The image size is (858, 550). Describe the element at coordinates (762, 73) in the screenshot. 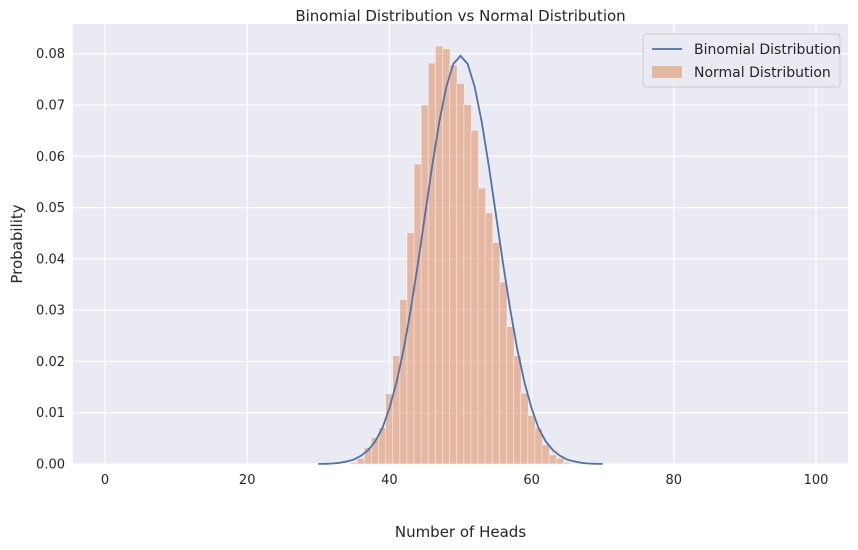

I see `legend-label-normal: Normal Distribution` at that location.